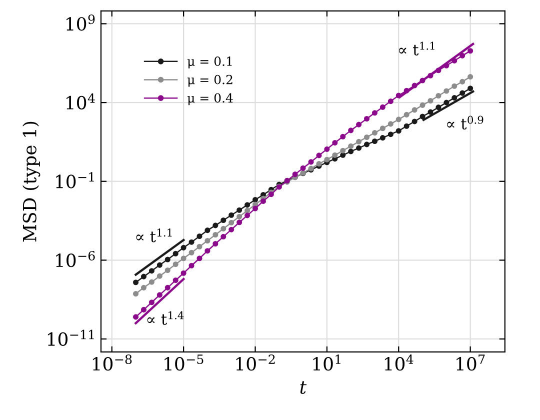  I want to click on x-tick-label: 10$^{−5}$, so click(184, 362).